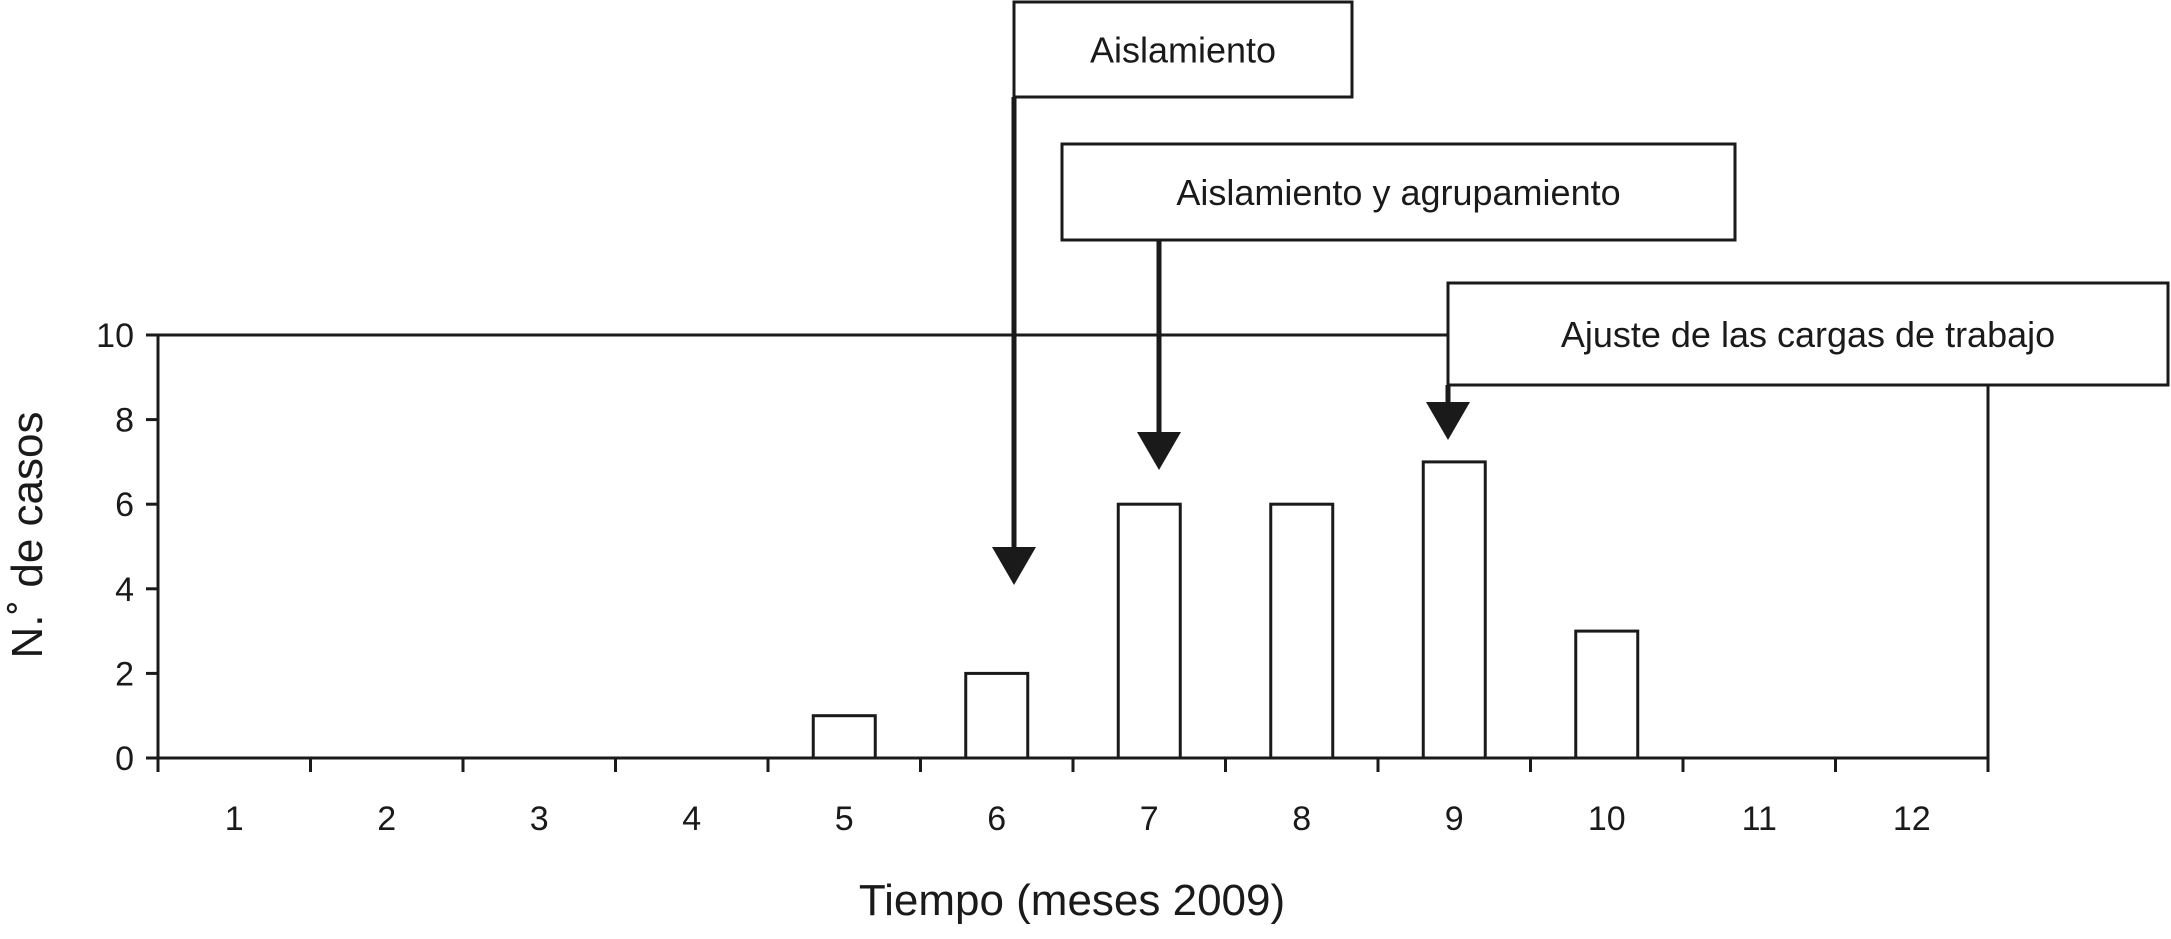  What do you see at coordinates (1607, 819) in the screenshot?
I see `x-tick-label-10: 10` at bounding box center [1607, 819].